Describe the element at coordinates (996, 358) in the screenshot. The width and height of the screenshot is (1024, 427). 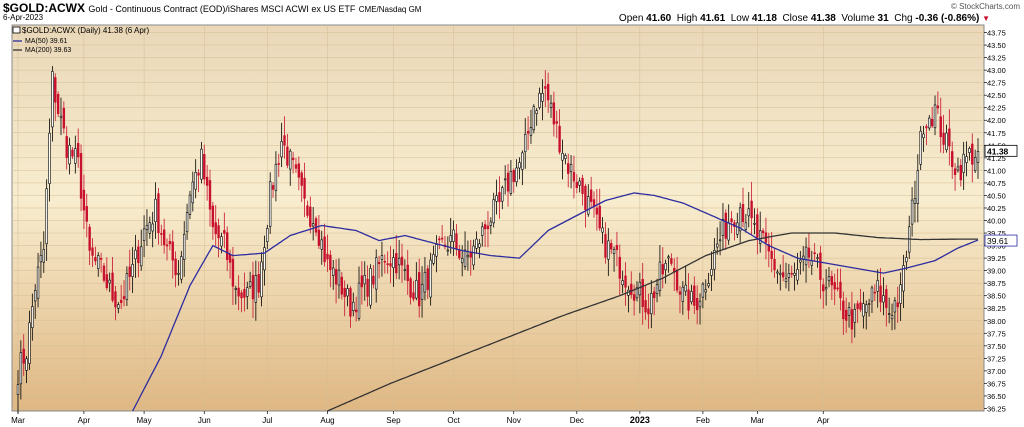
I see `y-tick-label: 37.25` at that location.